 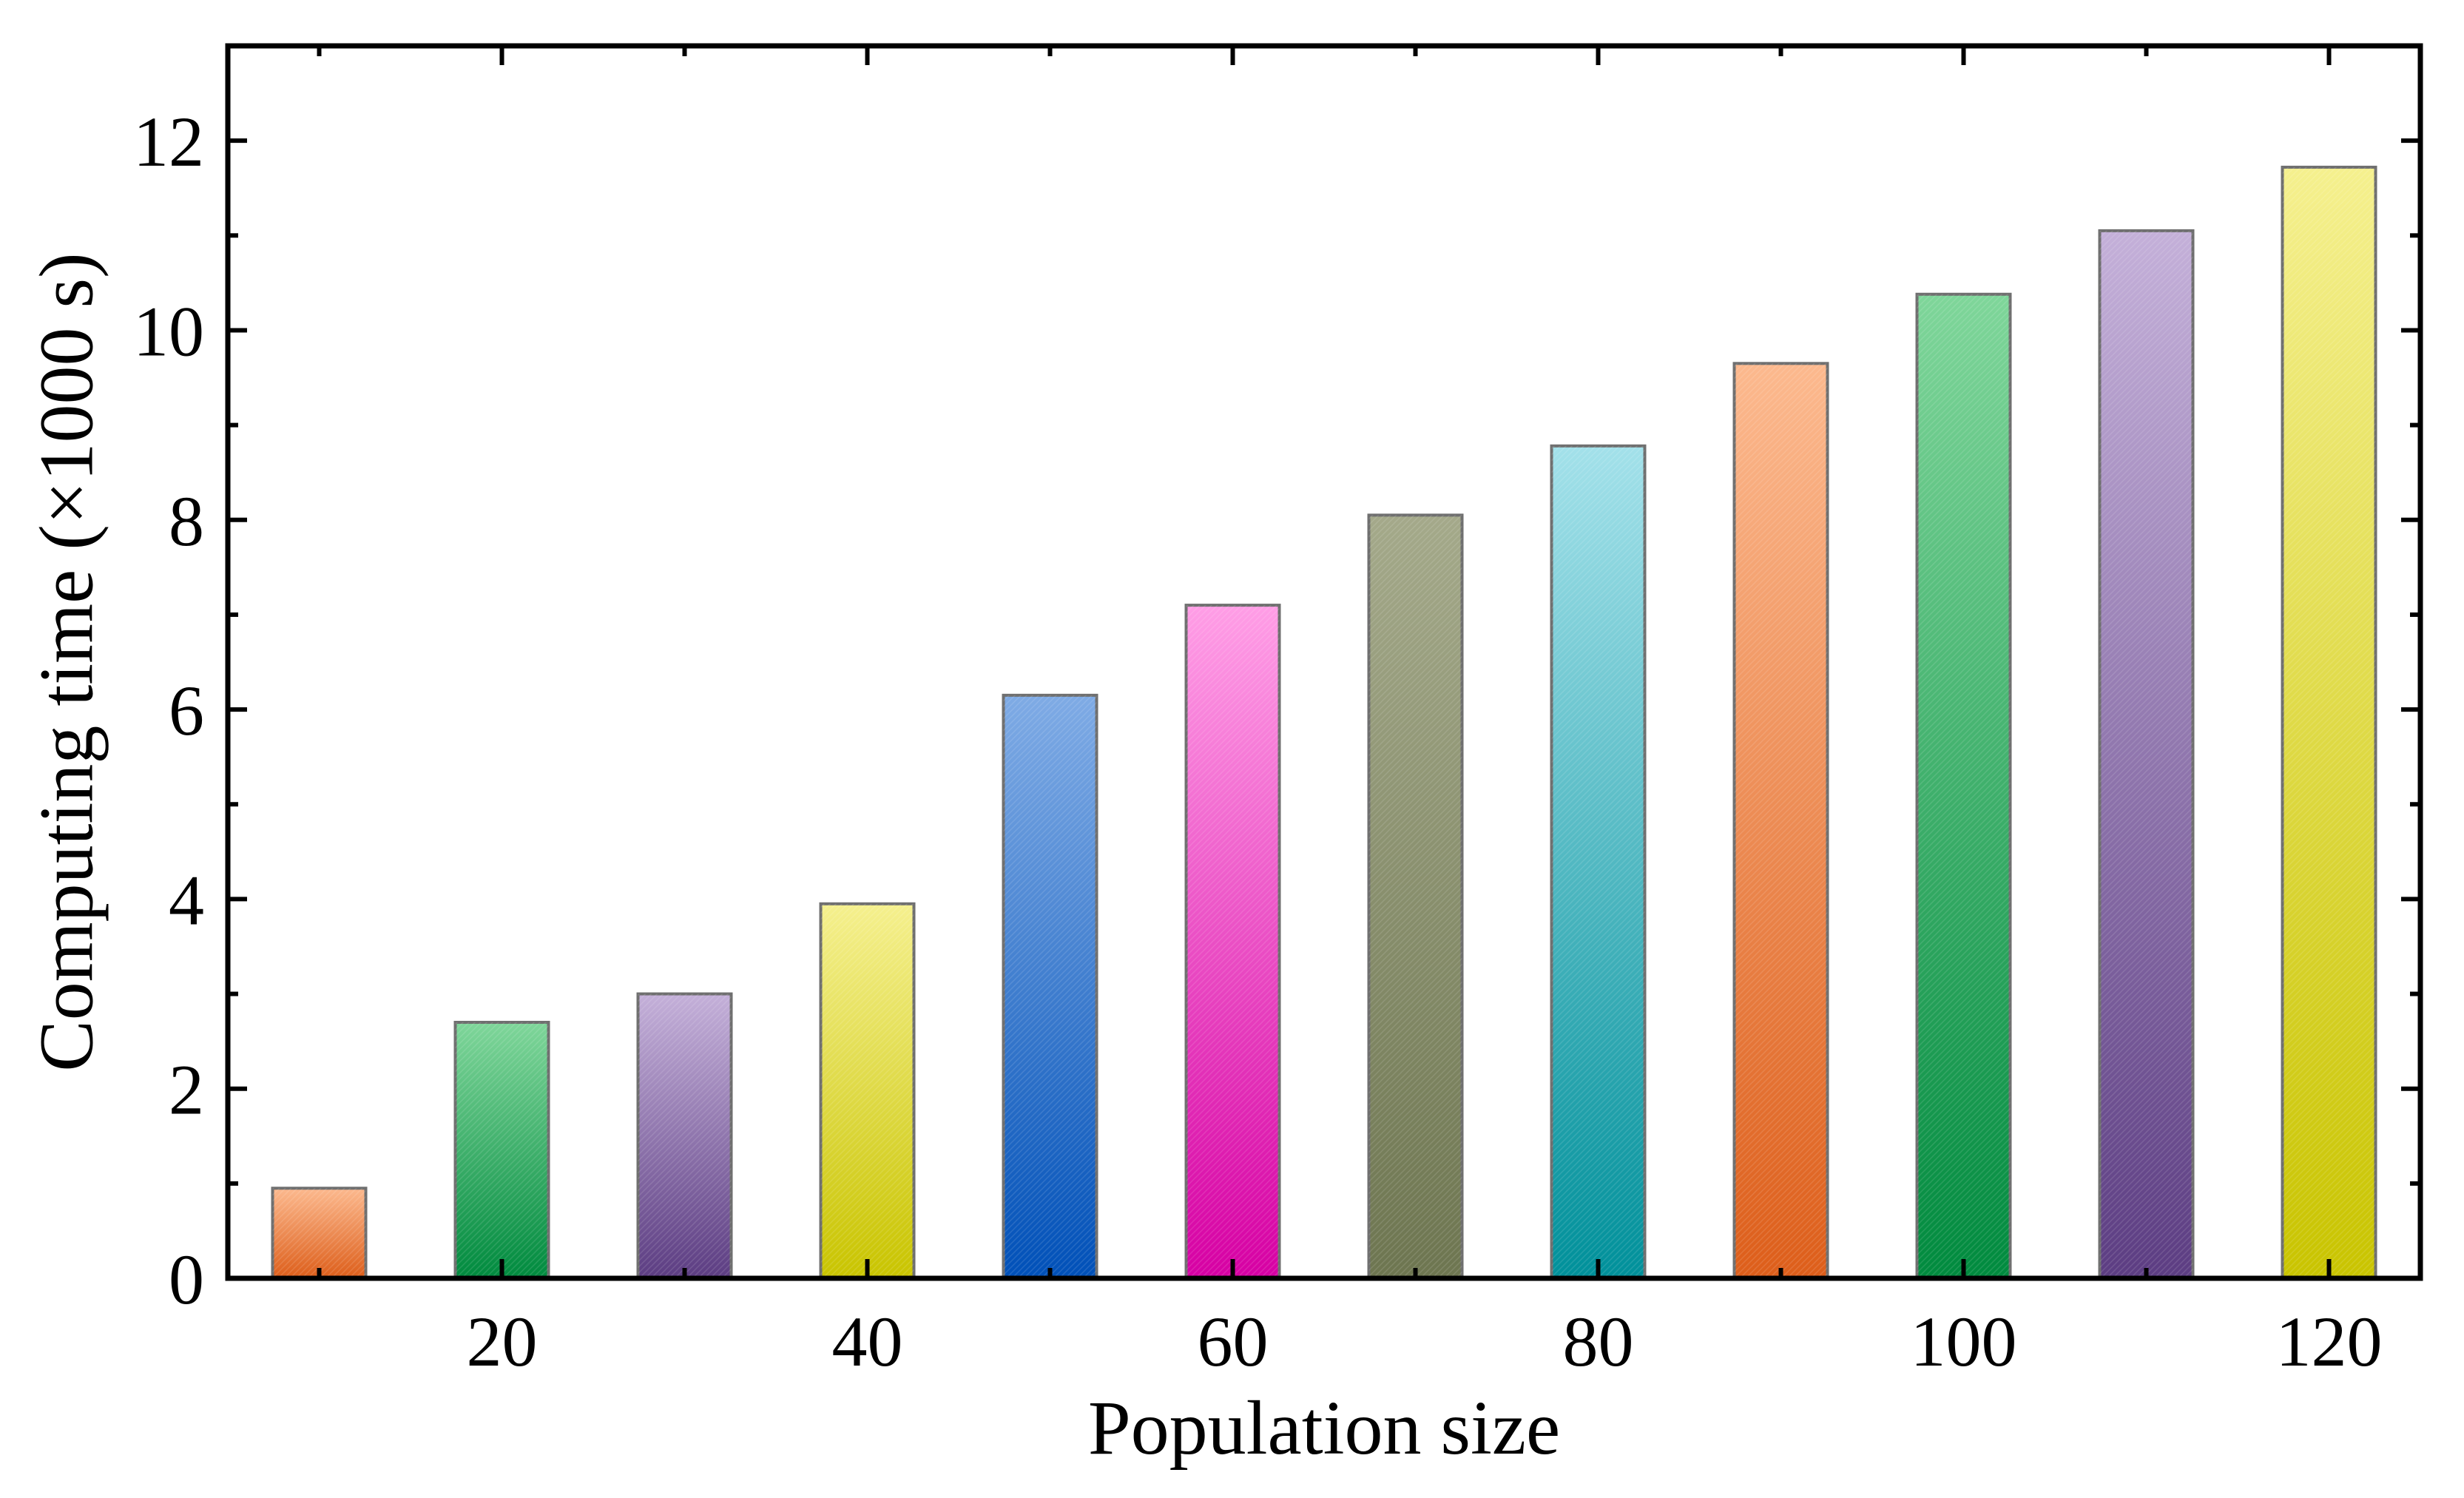 What do you see at coordinates (187, 1090) in the screenshot?
I see `y-tick-label: 2` at bounding box center [187, 1090].